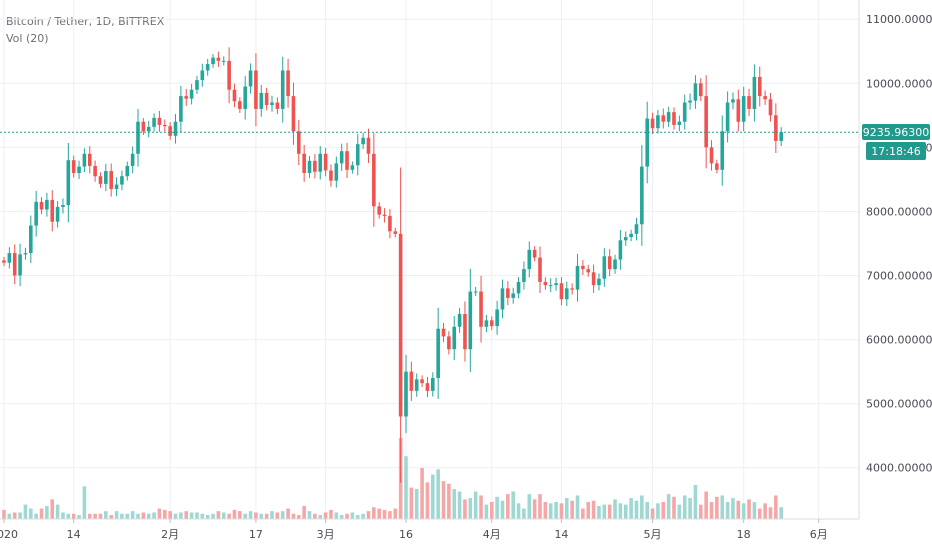 The image size is (932, 550). I want to click on price-tick-label: 7000.00000, so click(899, 276).